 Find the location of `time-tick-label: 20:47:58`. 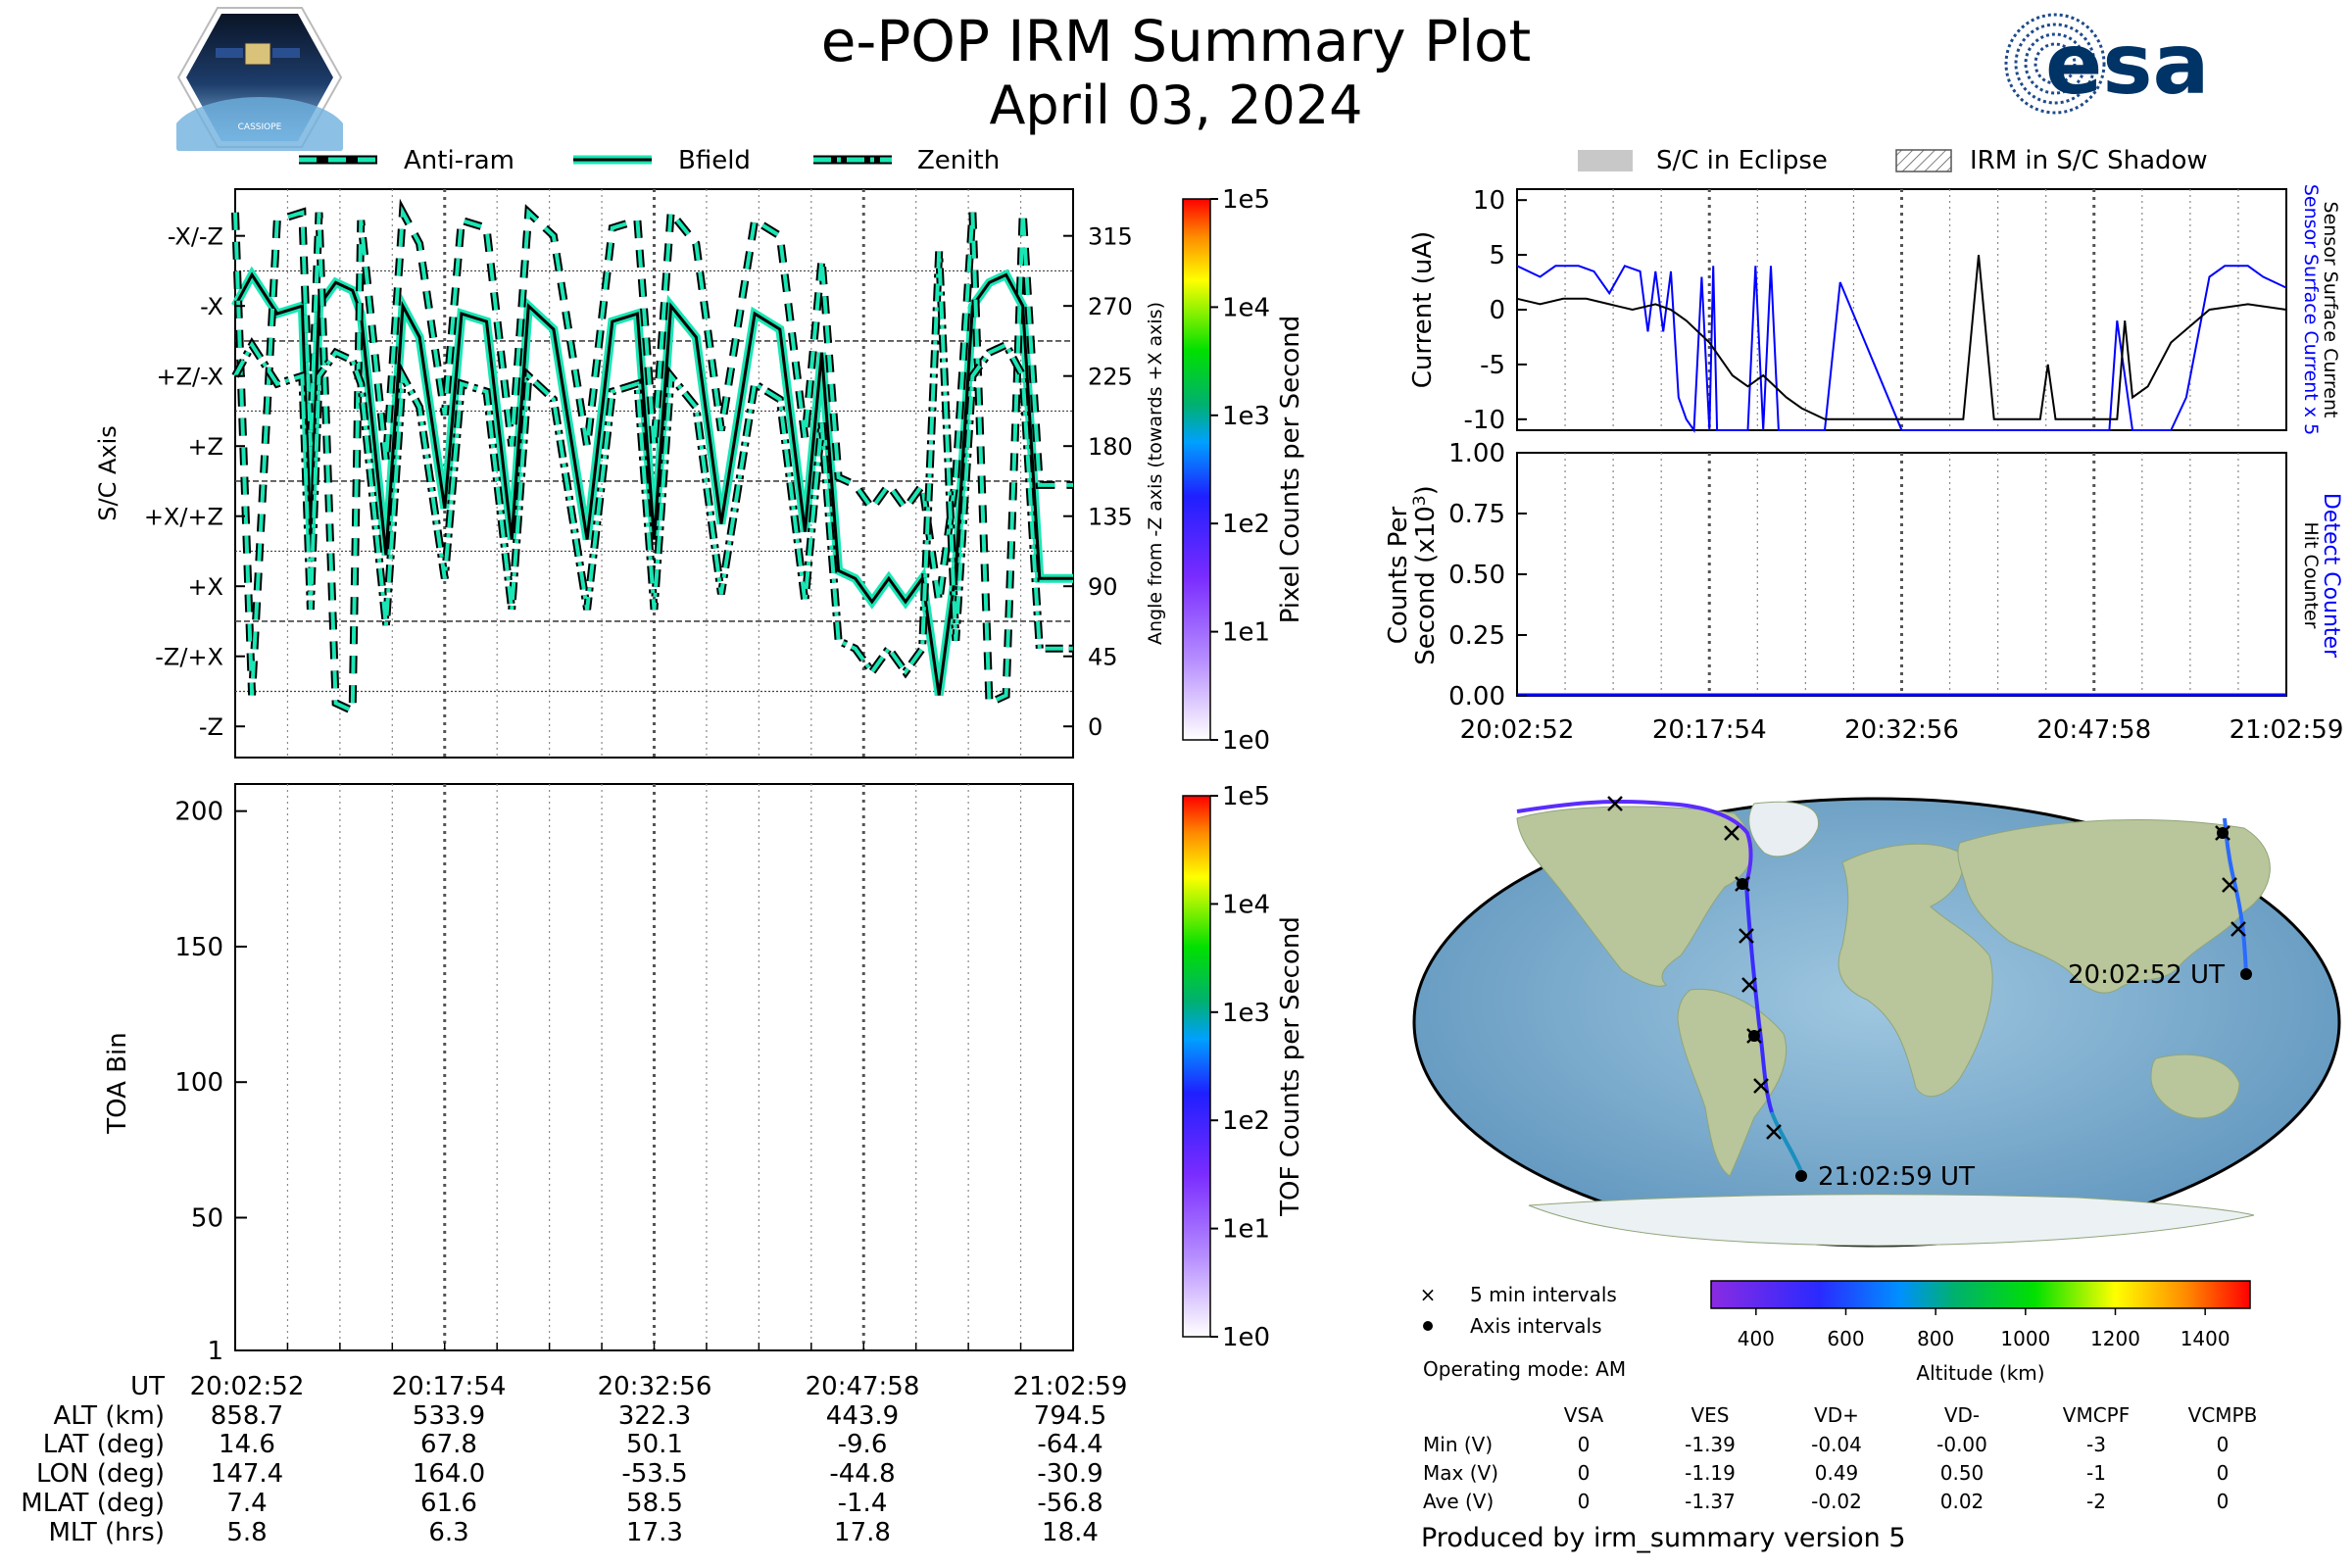

time-tick-label: 20:47:58 is located at coordinates (2093, 730).